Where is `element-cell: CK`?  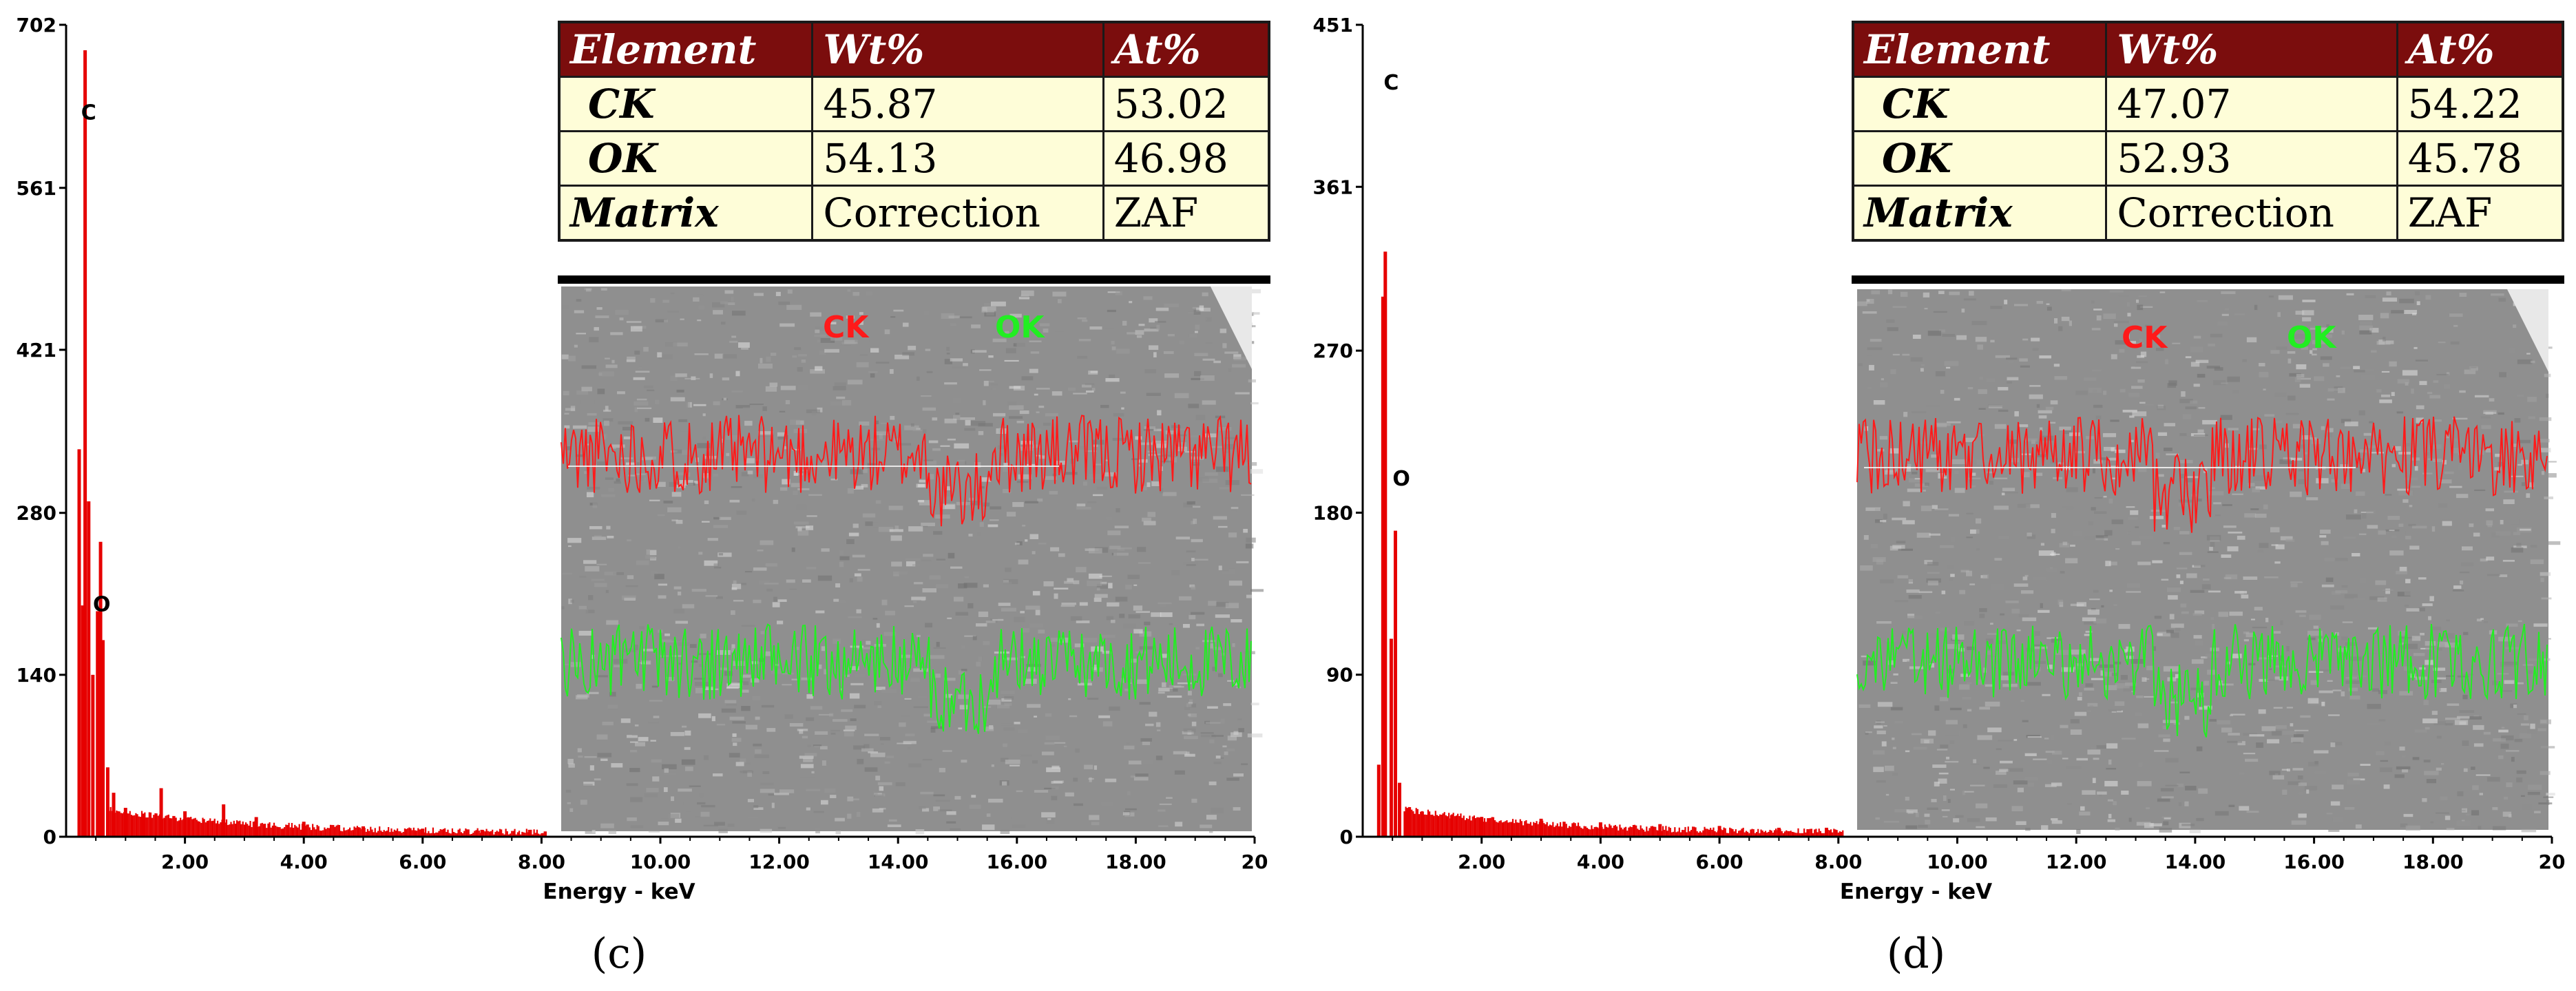
element-cell: CK is located at coordinates (1980, 104).